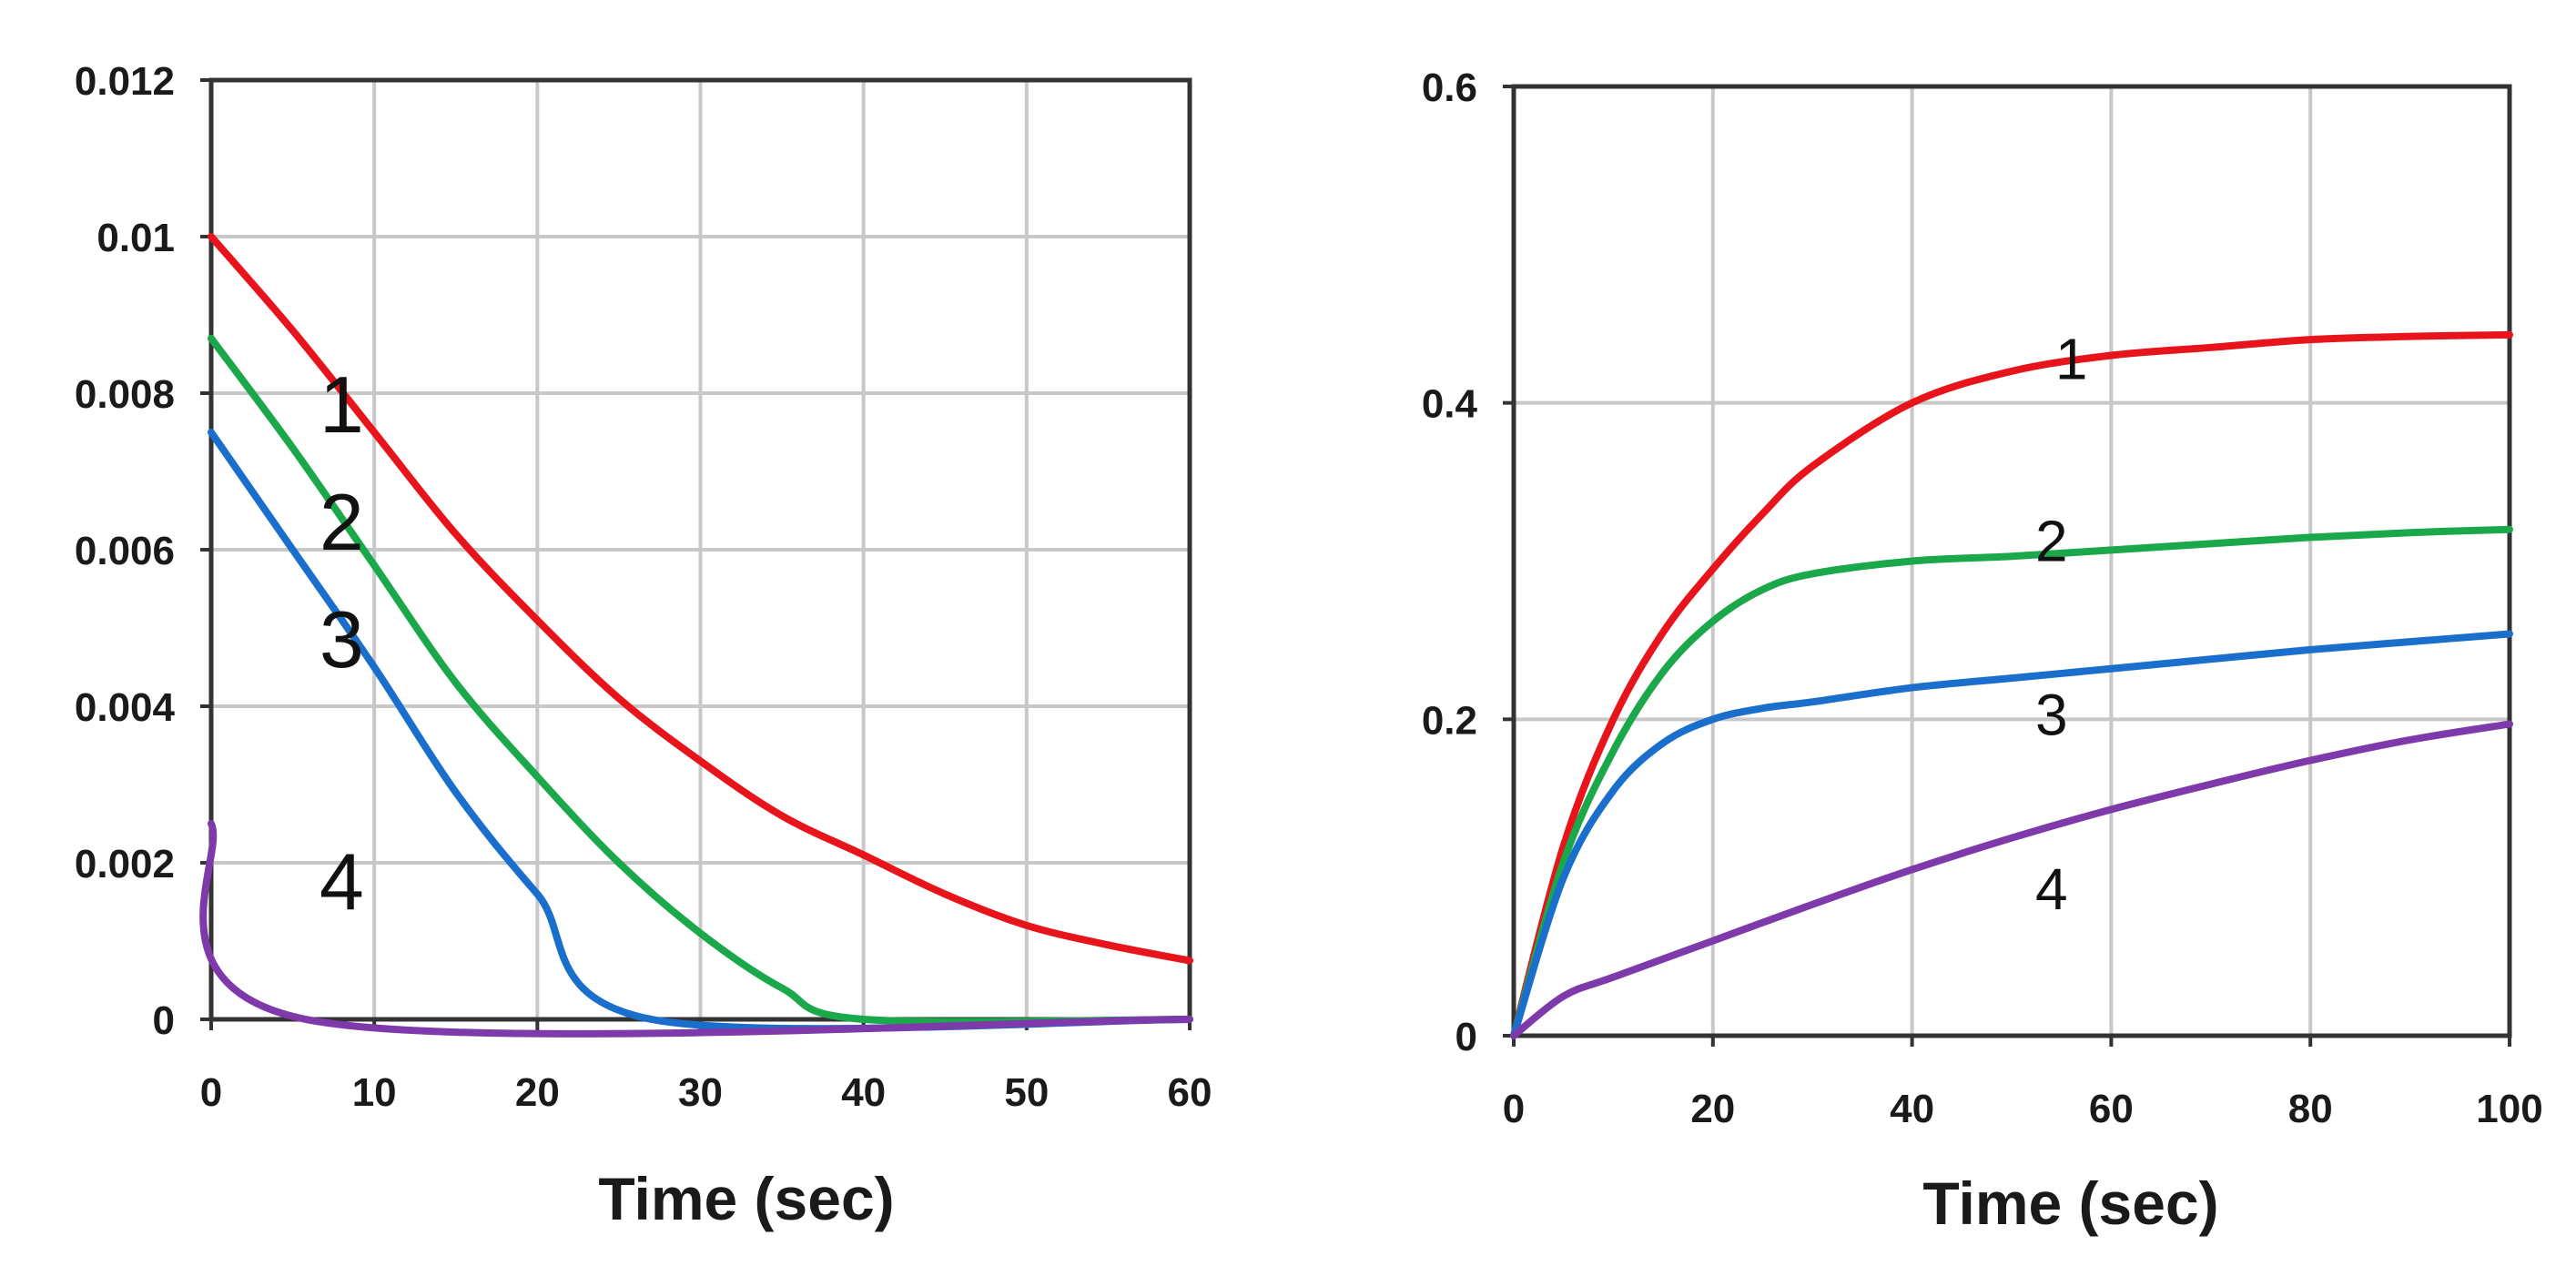 This screenshot has height=1286, width=2576. What do you see at coordinates (374, 1092) in the screenshot?
I see `x-tick-label: 10` at bounding box center [374, 1092].